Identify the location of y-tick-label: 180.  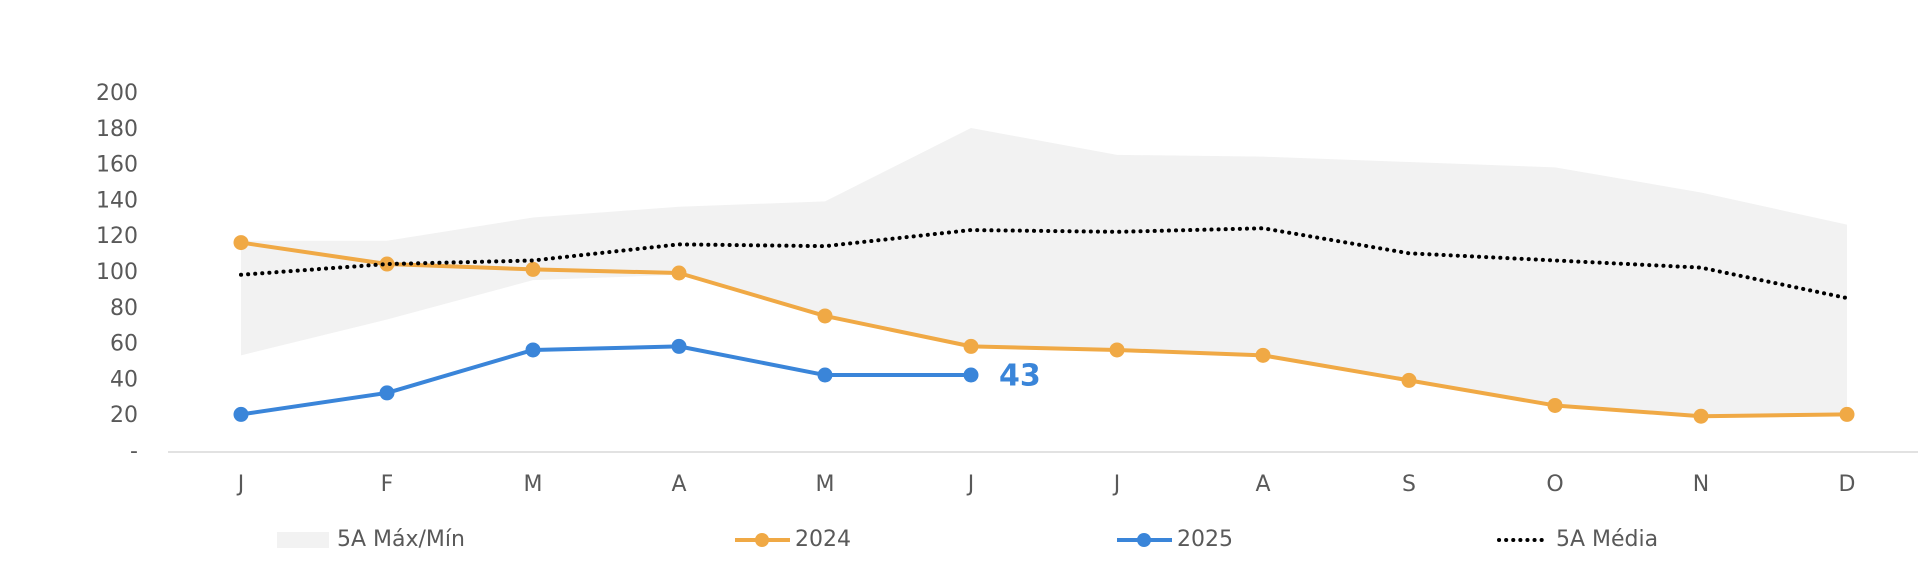
(117, 129).